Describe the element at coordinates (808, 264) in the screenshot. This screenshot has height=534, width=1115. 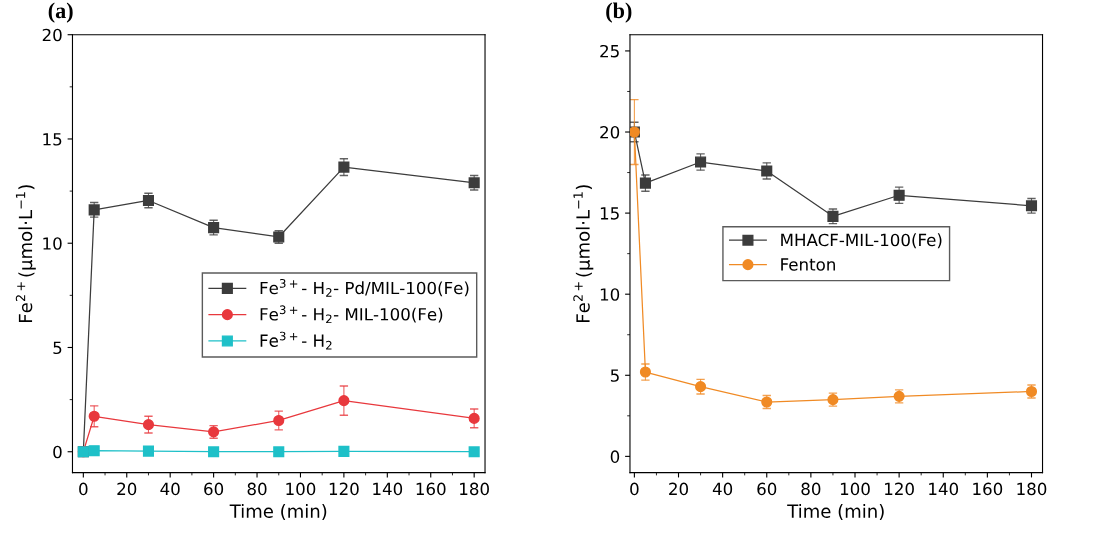
I see `legend-label: Fenton` at that location.